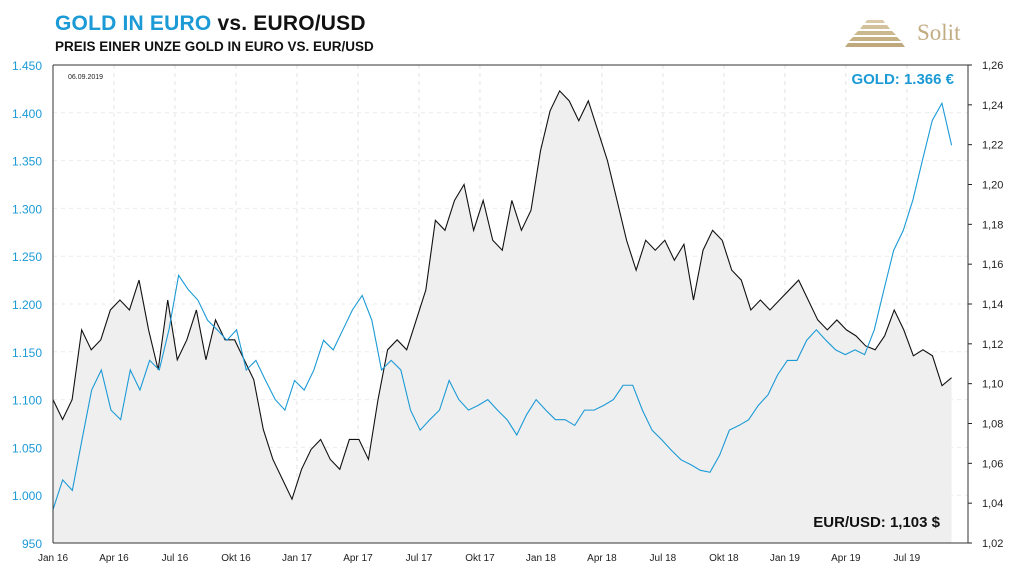 The width and height of the screenshot is (1024, 576). What do you see at coordinates (992, 504) in the screenshot?
I see `y-right-tick-label: 1,04` at bounding box center [992, 504].